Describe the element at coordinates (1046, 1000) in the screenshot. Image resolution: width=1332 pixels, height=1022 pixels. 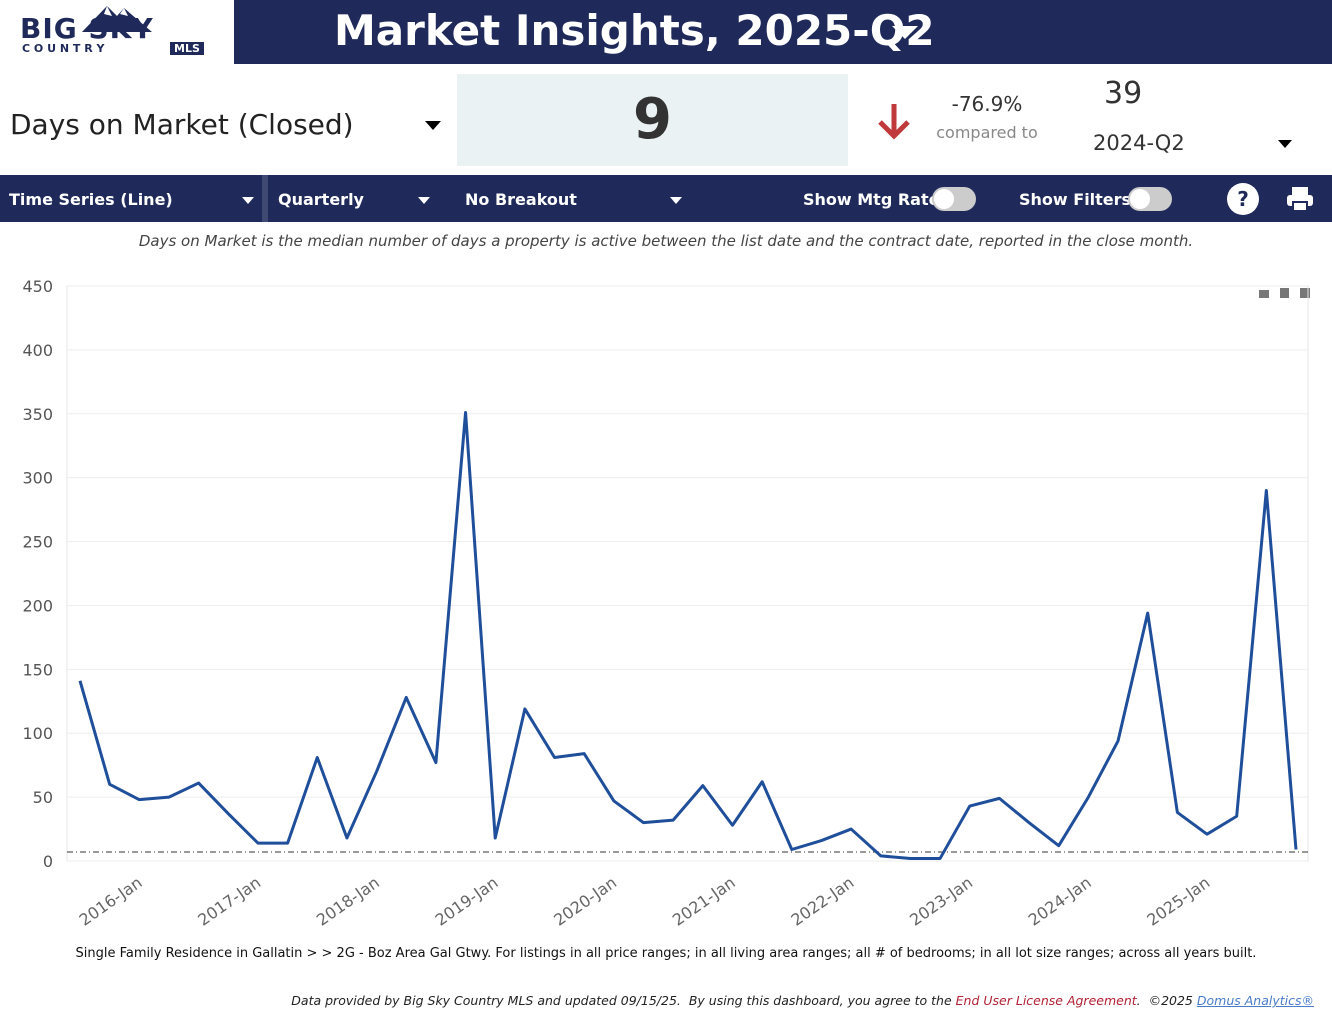
I see `eula-link: End User License Agreement` at that location.